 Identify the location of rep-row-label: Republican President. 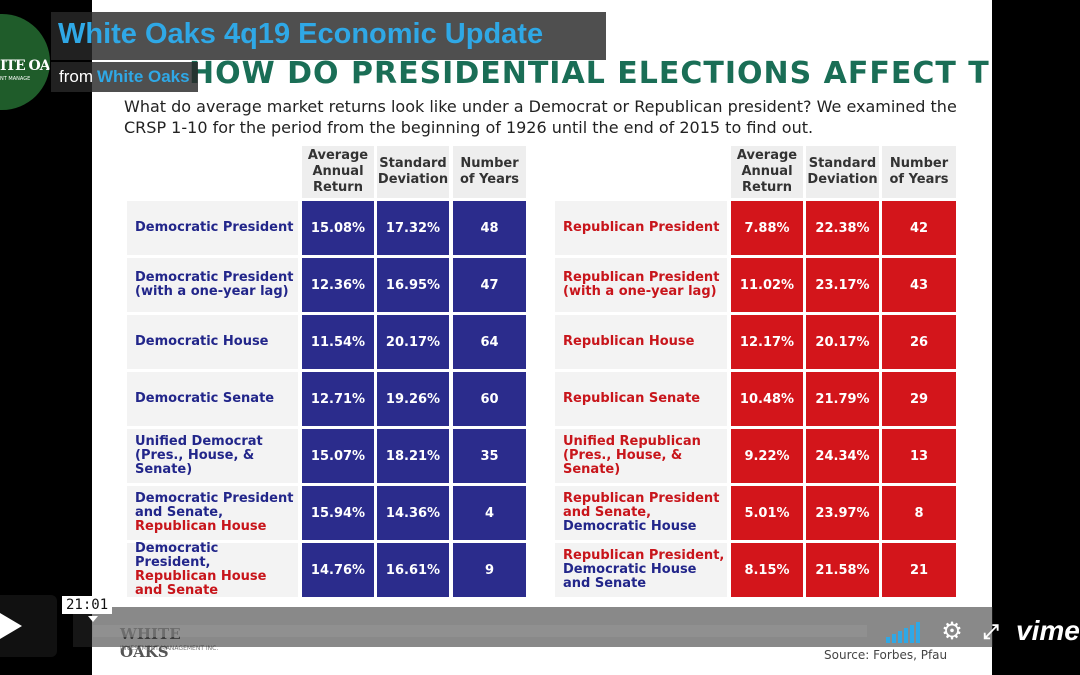
(641, 228).